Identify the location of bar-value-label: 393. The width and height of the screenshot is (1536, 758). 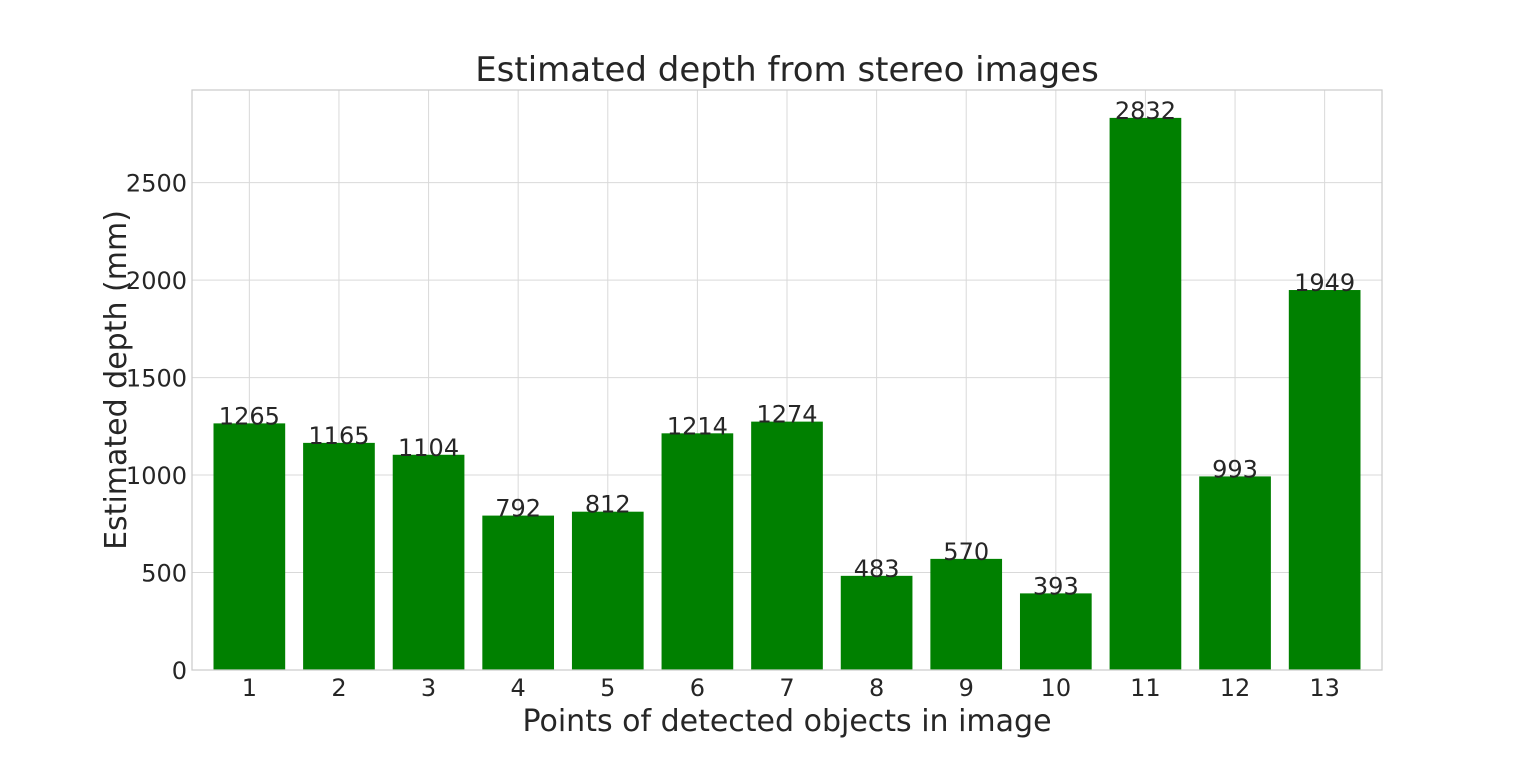
(1056, 586).